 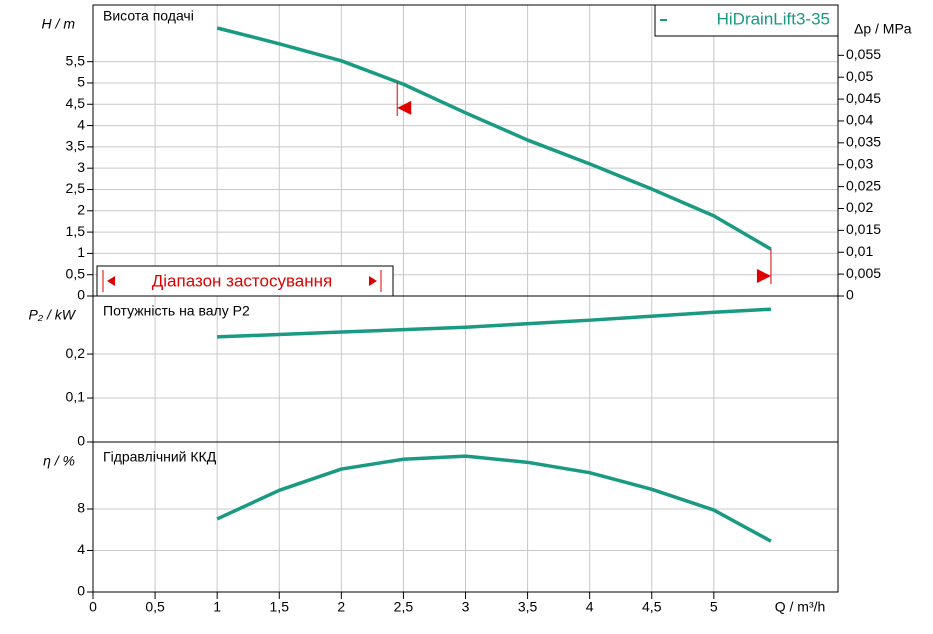 I want to click on y-tick-label: 2, so click(x=81, y=209).